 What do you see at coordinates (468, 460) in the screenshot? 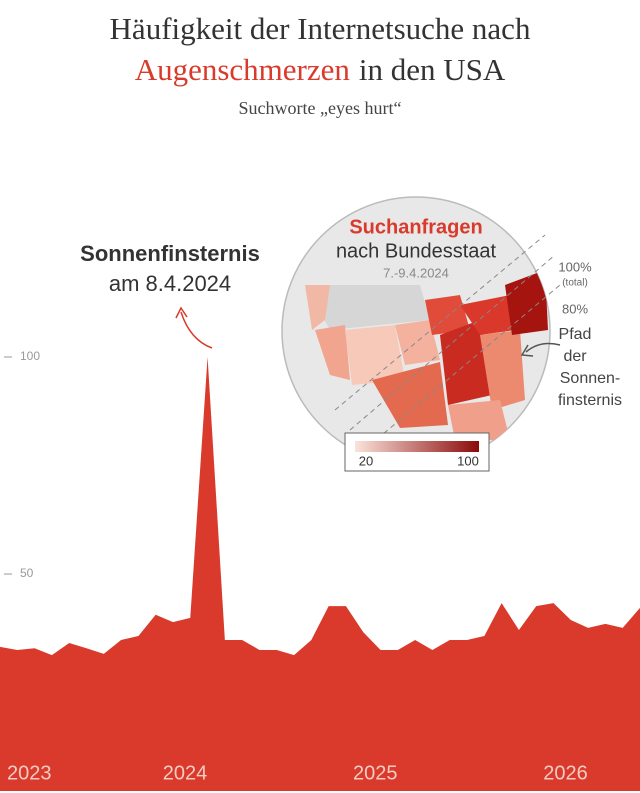
I see `colorbar-tick-label: 100` at bounding box center [468, 460].